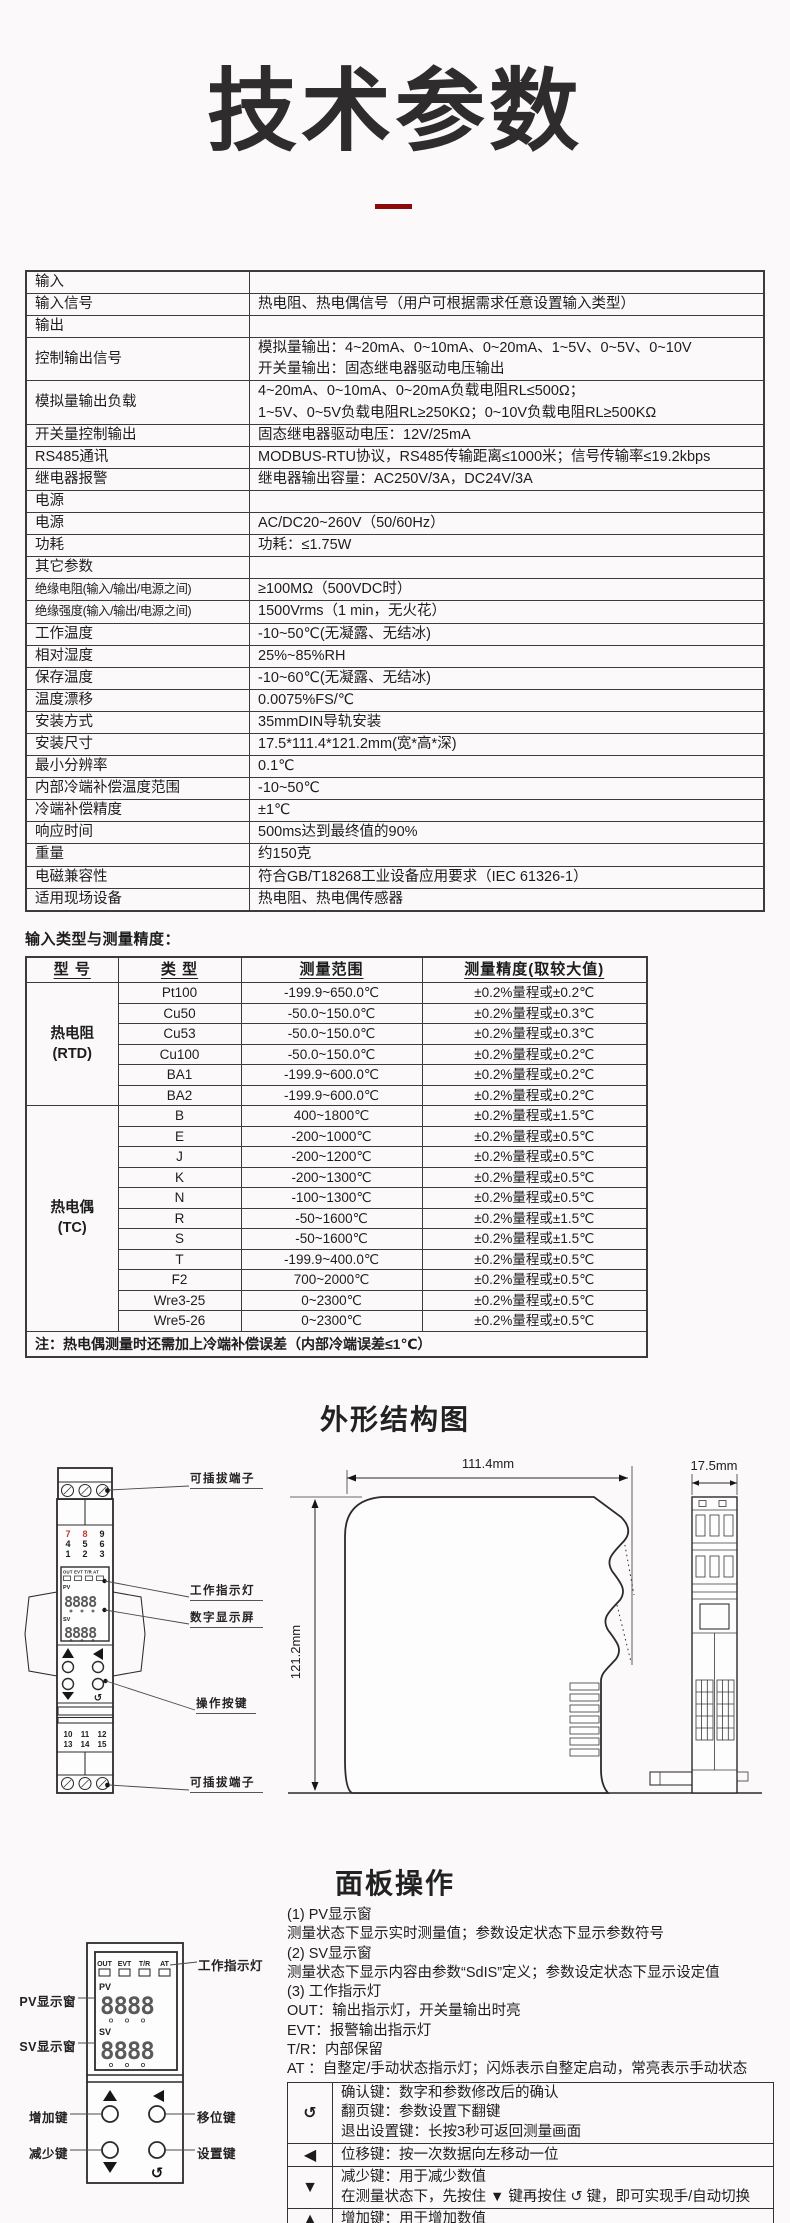  Describe the element at coordinates (534, 969) in the screenshot. I see `types-header: 测量精度(取较大值)` at that location.